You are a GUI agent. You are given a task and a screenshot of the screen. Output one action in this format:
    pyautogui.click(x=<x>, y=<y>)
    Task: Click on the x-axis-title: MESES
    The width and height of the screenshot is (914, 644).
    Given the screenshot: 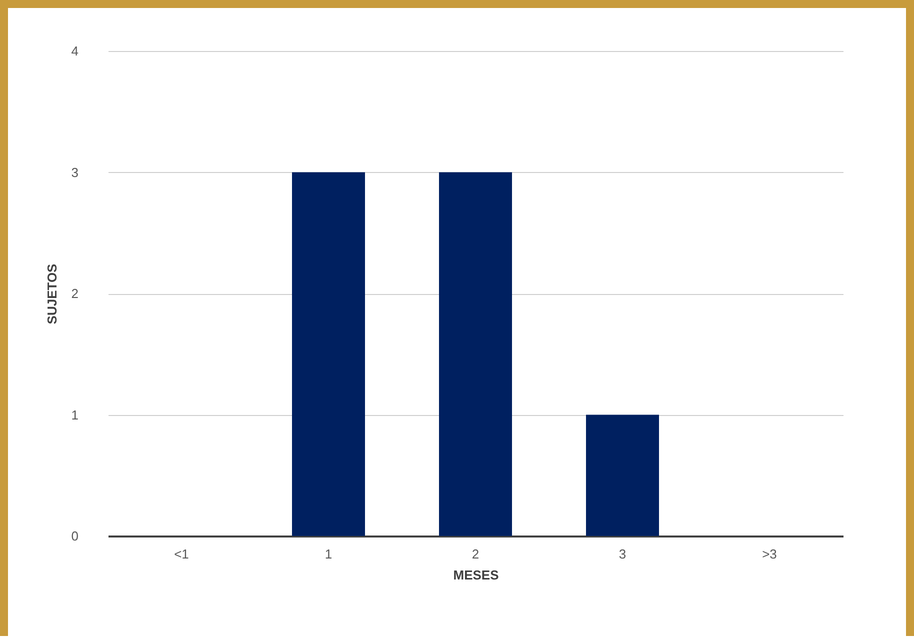 What is the action you would take?
    pyautogui.click(x=476, y=575)
    